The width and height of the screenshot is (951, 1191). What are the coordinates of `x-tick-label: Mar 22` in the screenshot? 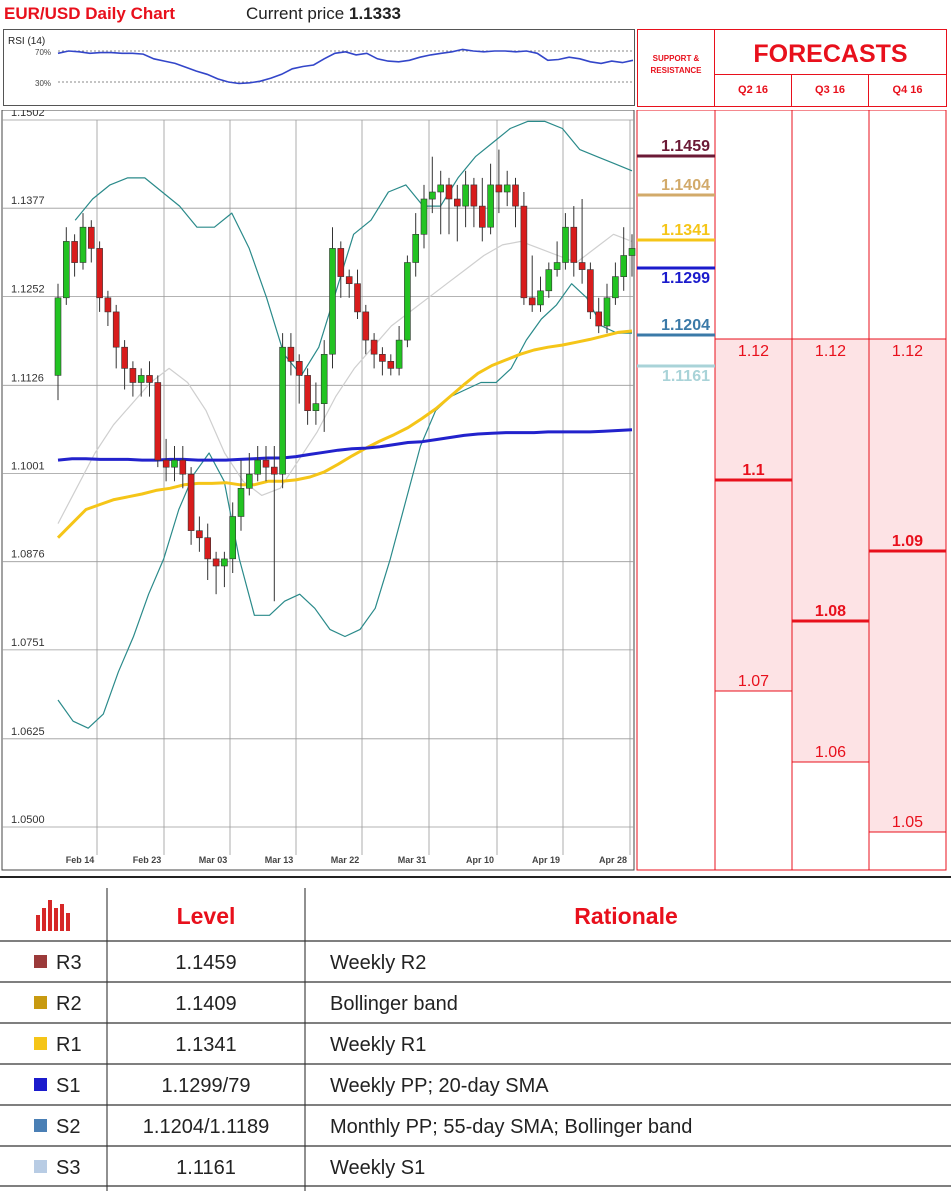 It's located at (345, 860).